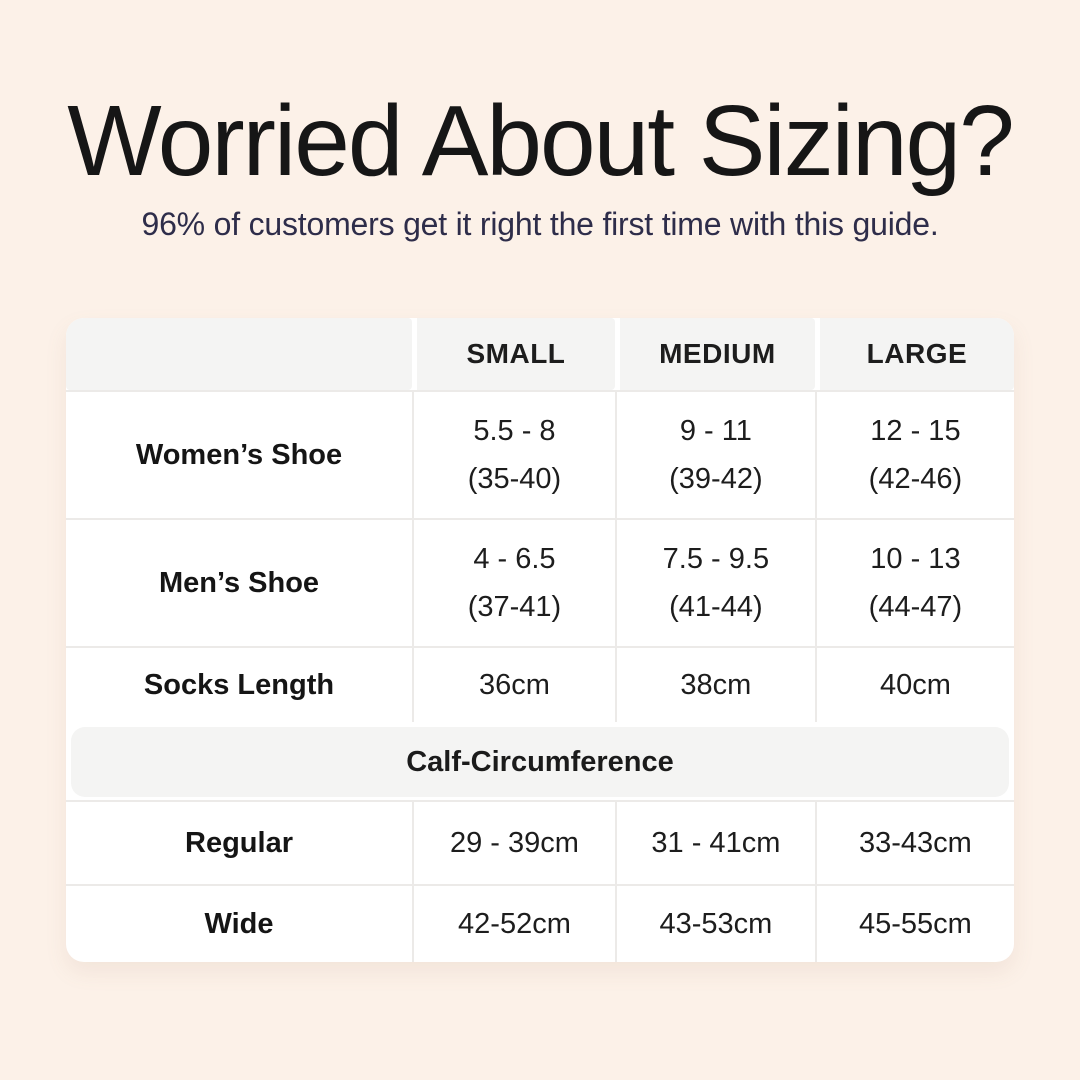 This screenshot has width=1080, height=1080. What do you see at coordinates (715, 431) in the screenshot?
I see `us-size-range: 9 - 11` at bounding box center [715, 431].